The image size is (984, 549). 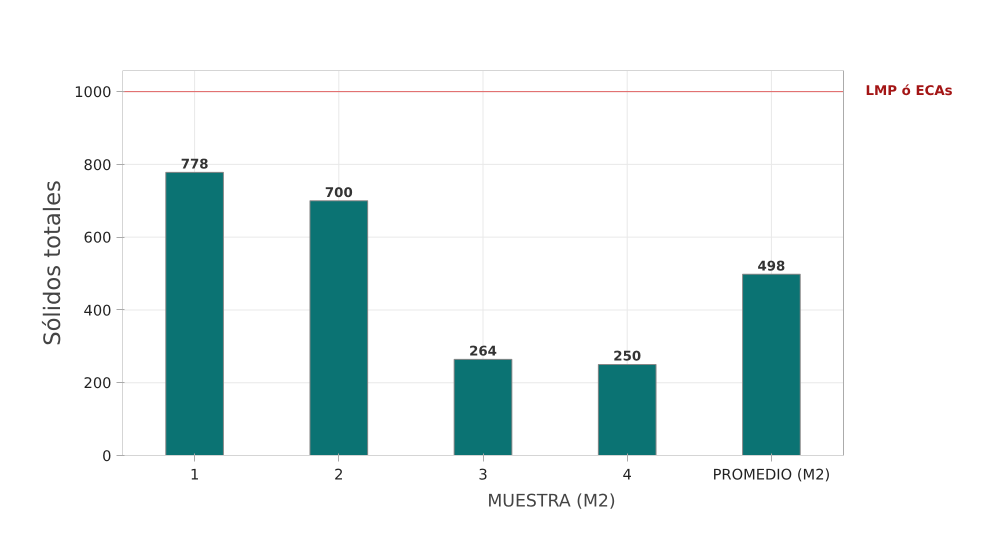 What do you see at coordinates (98, 238) in the screenshot?
I see `y-tick-label: 600` at bounding box center [98, 238].